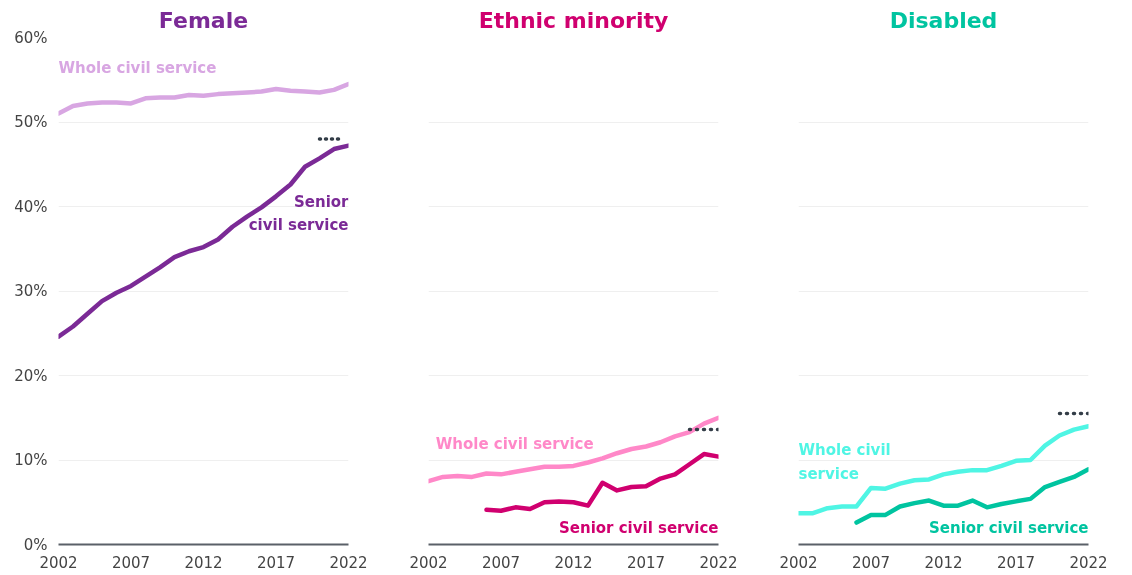  What do you see at coordinates (203, 20) in the screenshot?
I see `chart-title: Female` at bounding box center [203, 20].